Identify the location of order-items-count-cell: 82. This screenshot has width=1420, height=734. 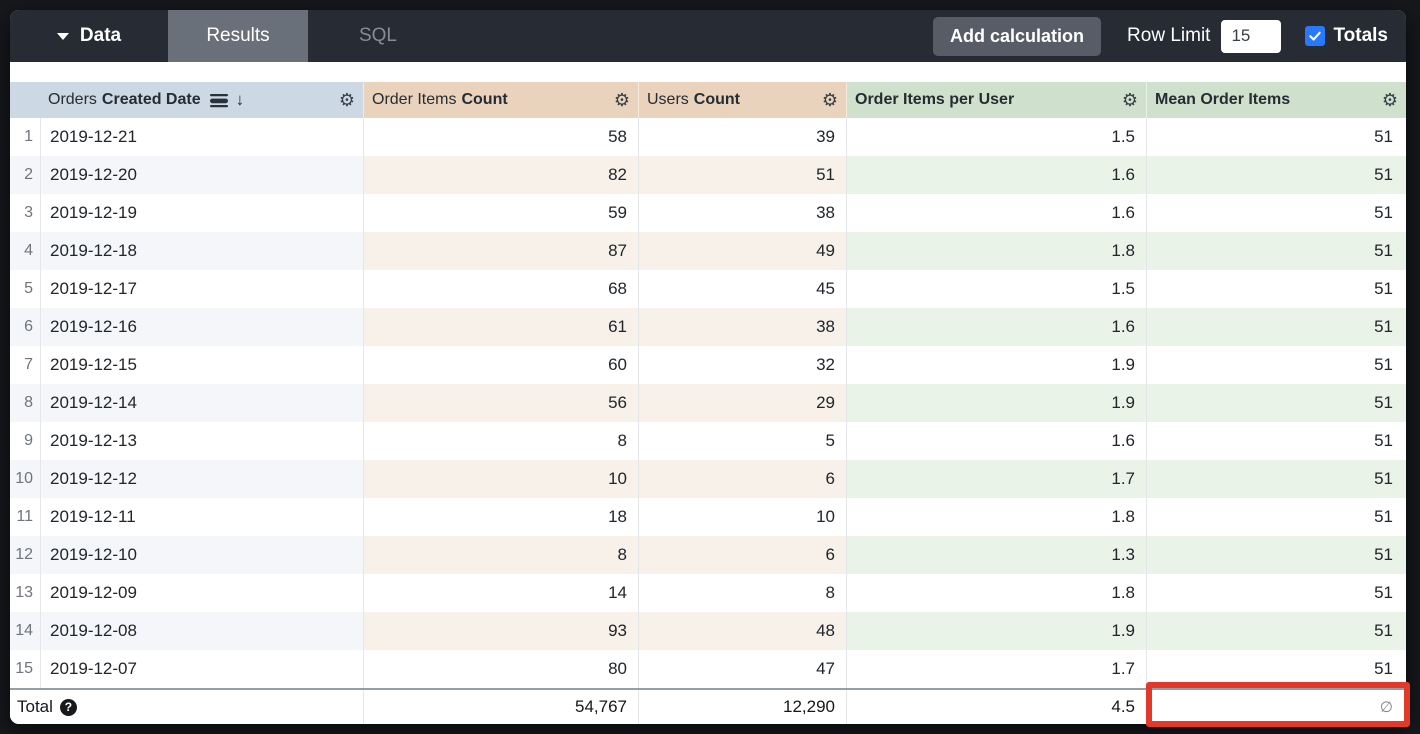
(501, 175).